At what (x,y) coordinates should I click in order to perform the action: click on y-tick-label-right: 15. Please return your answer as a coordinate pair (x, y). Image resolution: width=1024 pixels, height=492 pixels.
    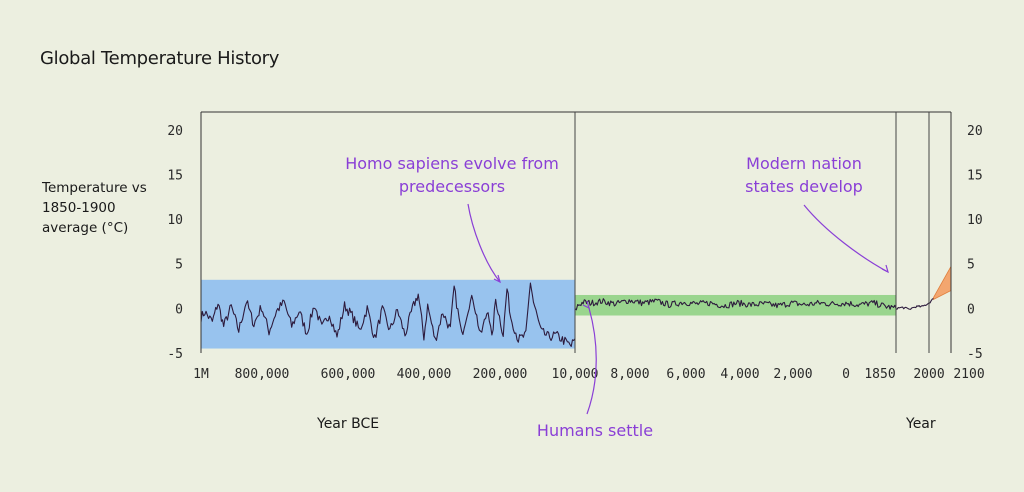
    Looking at the image, I should click on (975, 175).